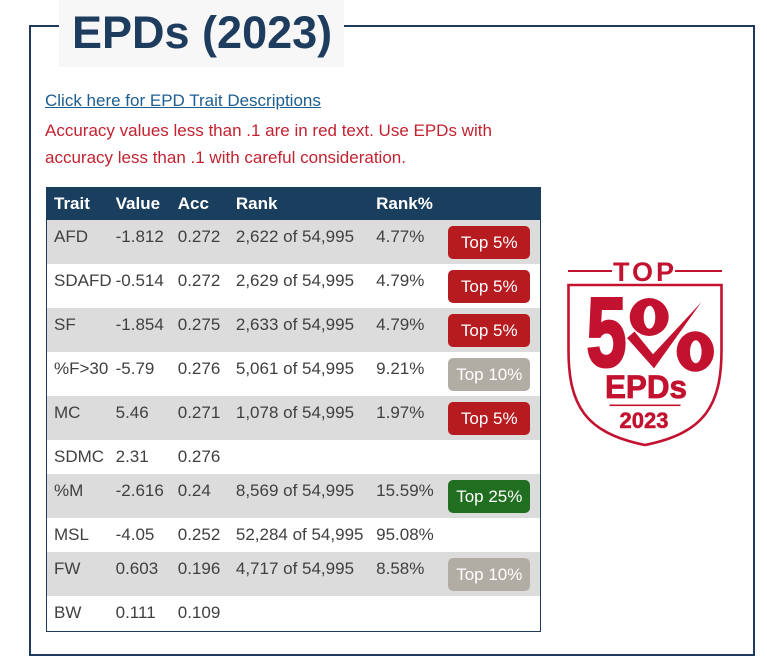 The width and height of the screenshot is (767, 671). Describe the element at coordinates (607, 332) in the screenshot. I see `svg-text: 5` at that location.